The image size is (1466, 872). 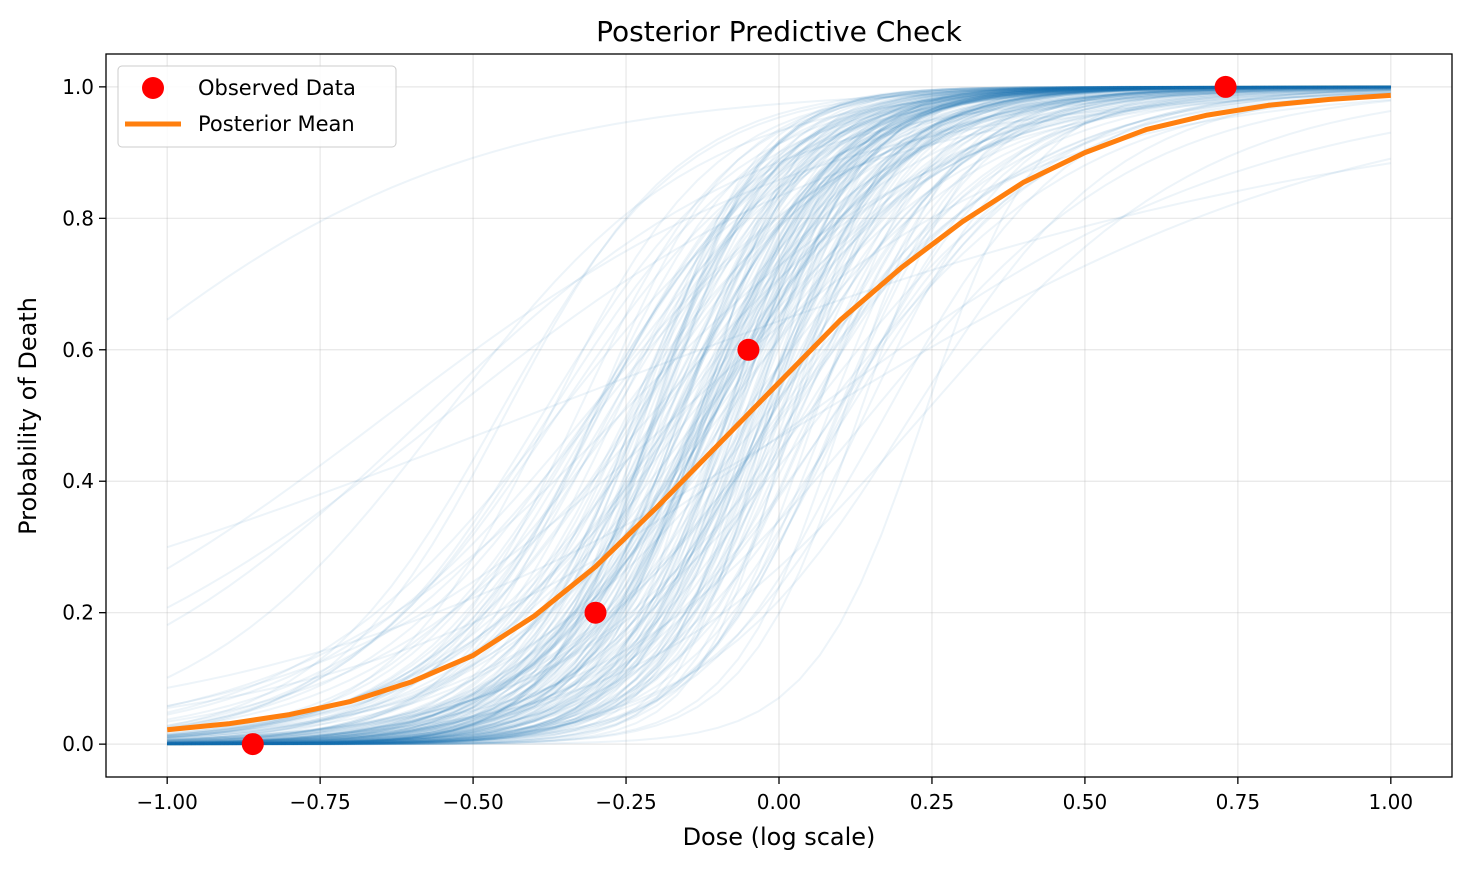 I want to click on y-tick-label: 0.0, so click(x=78, y=744).